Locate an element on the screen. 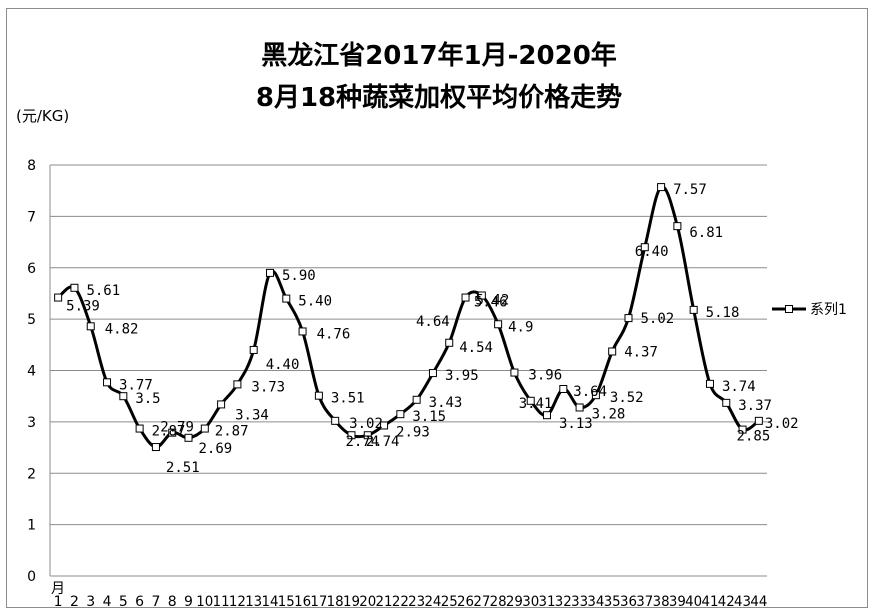  data-label: 3.64 is located at coordinates (590, 392).